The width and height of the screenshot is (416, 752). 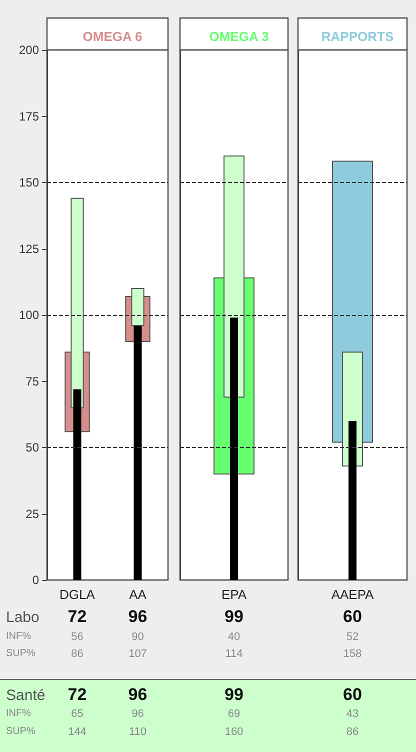 What do you see at coordinates (352, 654) in the screenshot?
I see `text: 158` at bounding box center [352, 654].